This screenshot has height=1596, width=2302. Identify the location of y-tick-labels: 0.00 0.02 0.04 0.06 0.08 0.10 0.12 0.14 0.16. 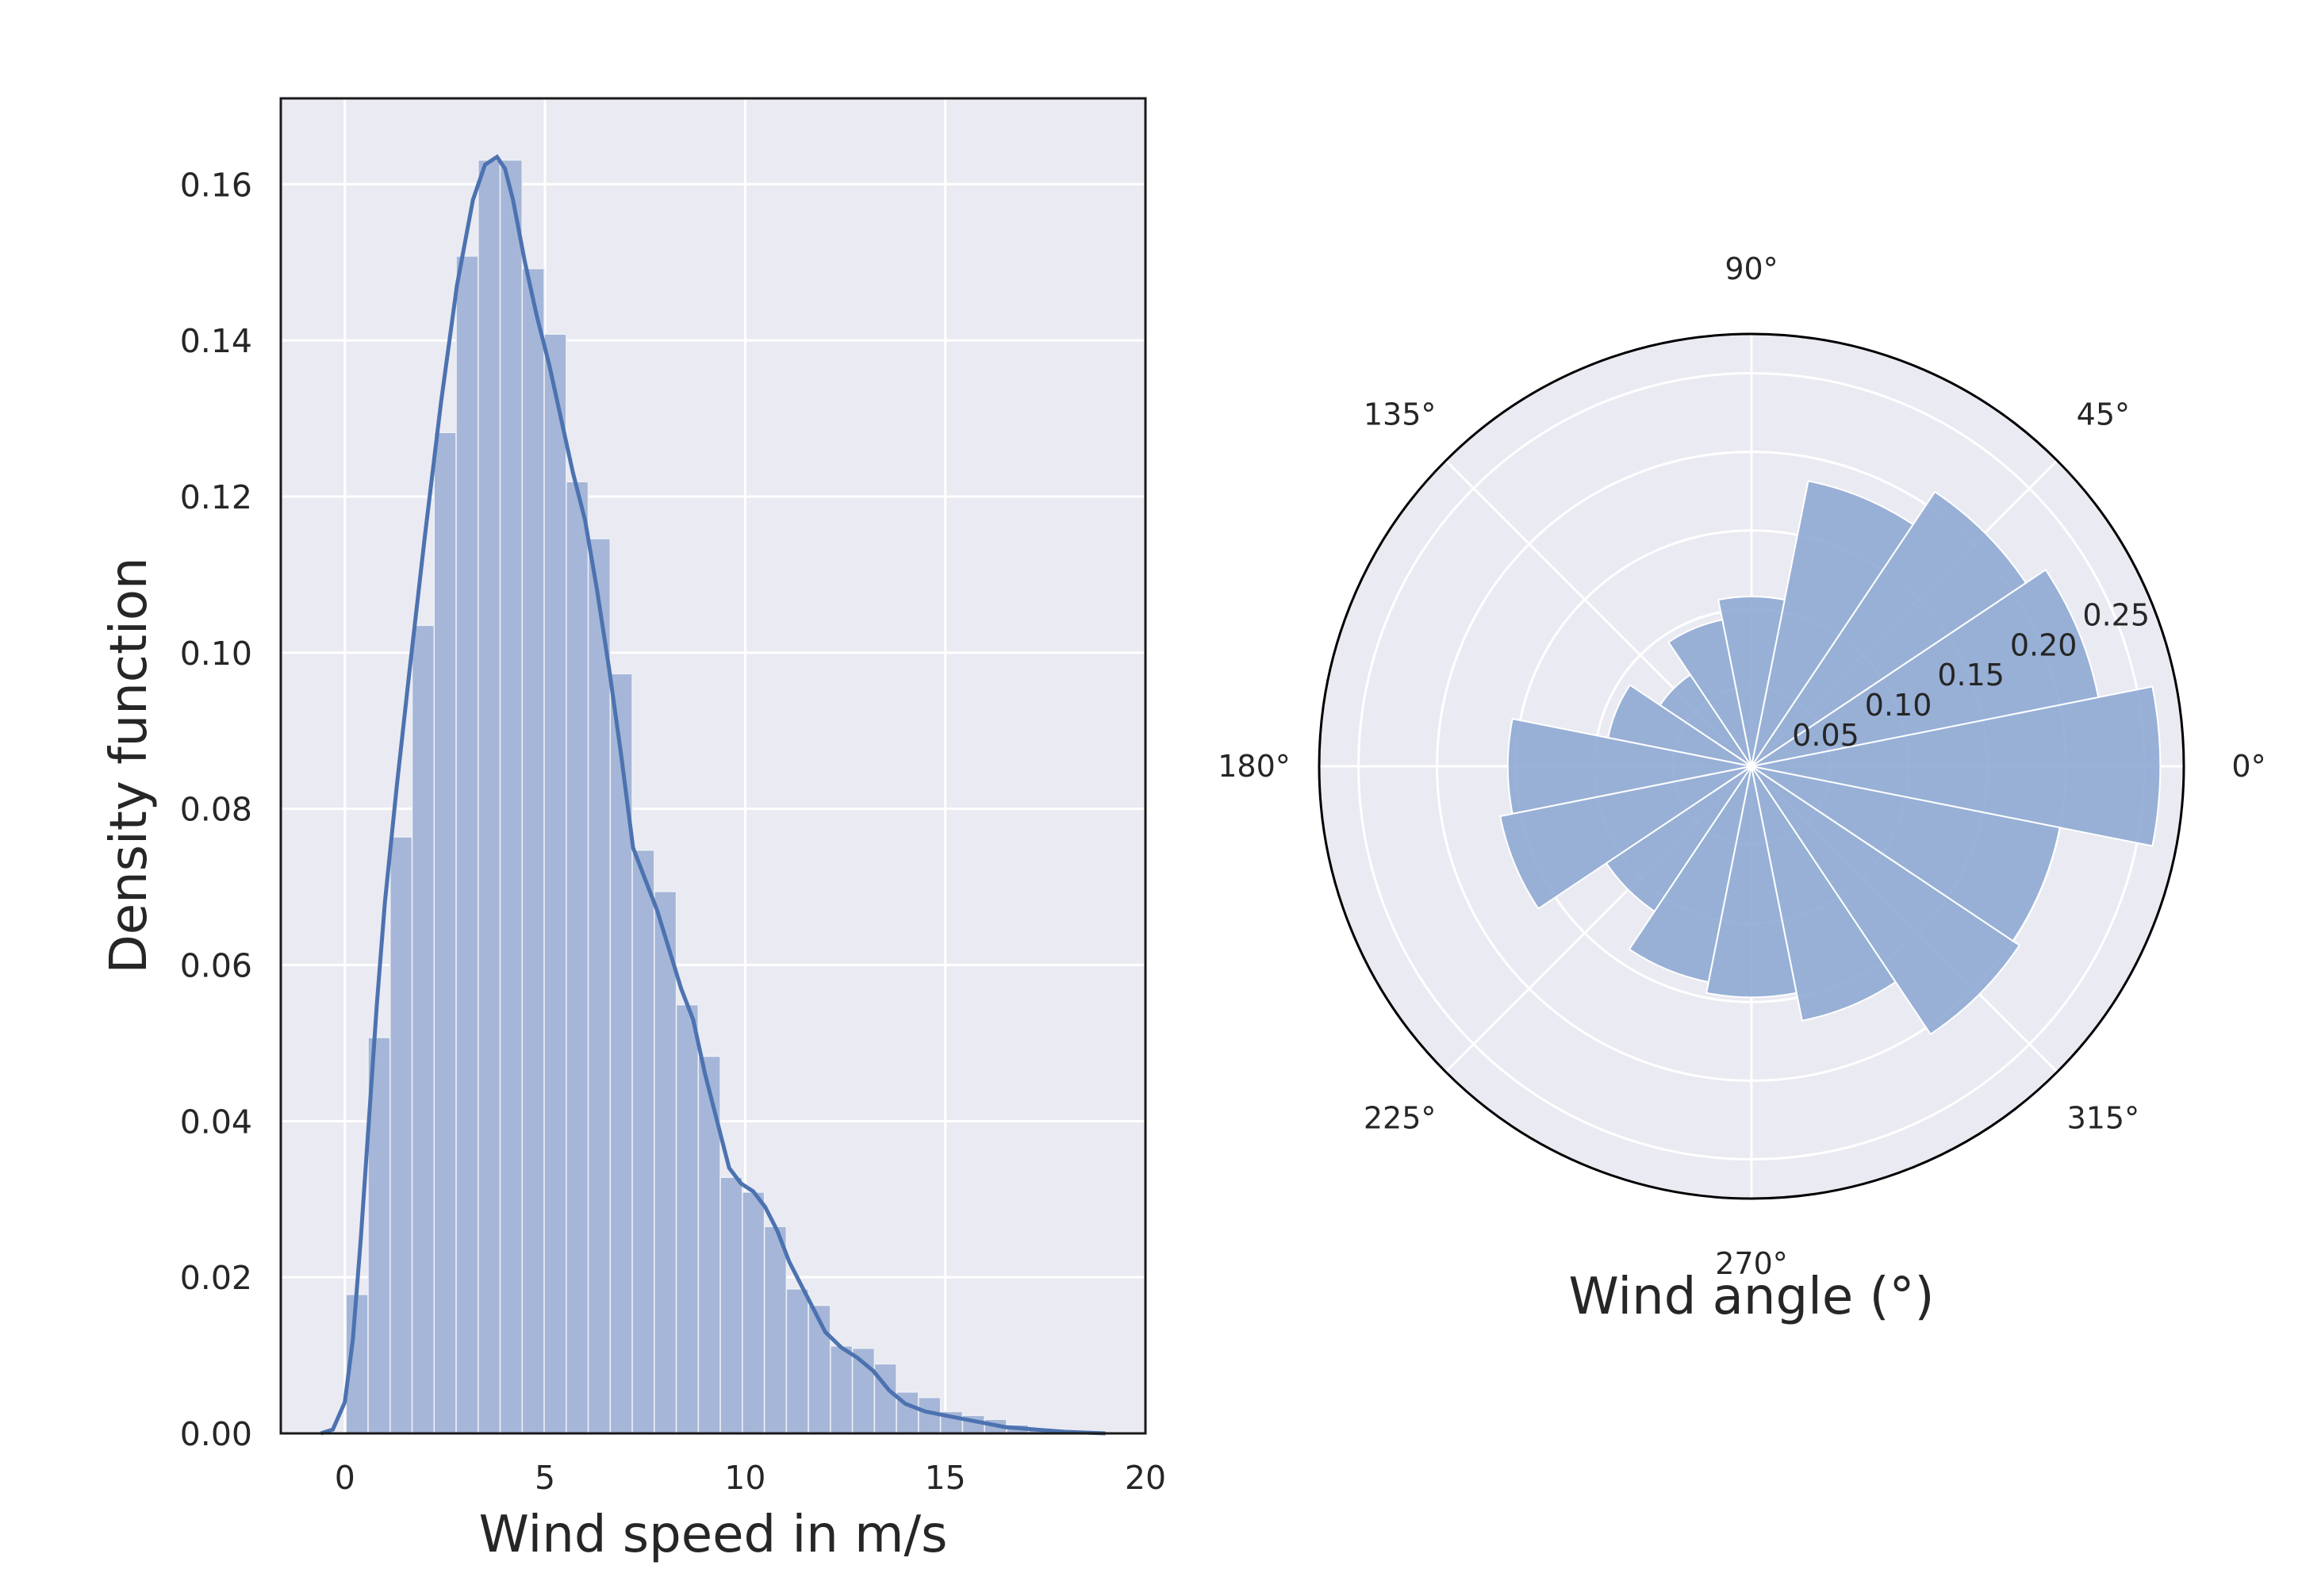
(216, 809).